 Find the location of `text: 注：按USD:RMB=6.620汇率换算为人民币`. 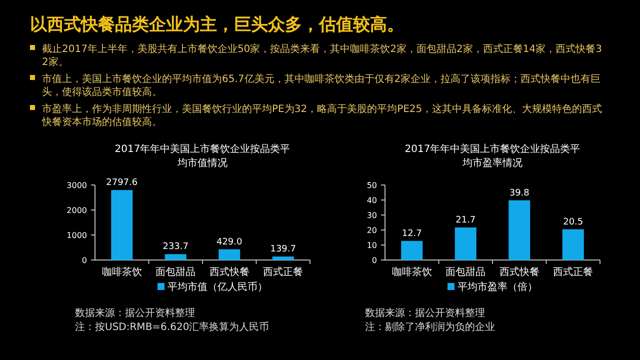

text: 注：按USD:RMB=6.620汇率换算为人民币 is located at coordinates (172, 327).